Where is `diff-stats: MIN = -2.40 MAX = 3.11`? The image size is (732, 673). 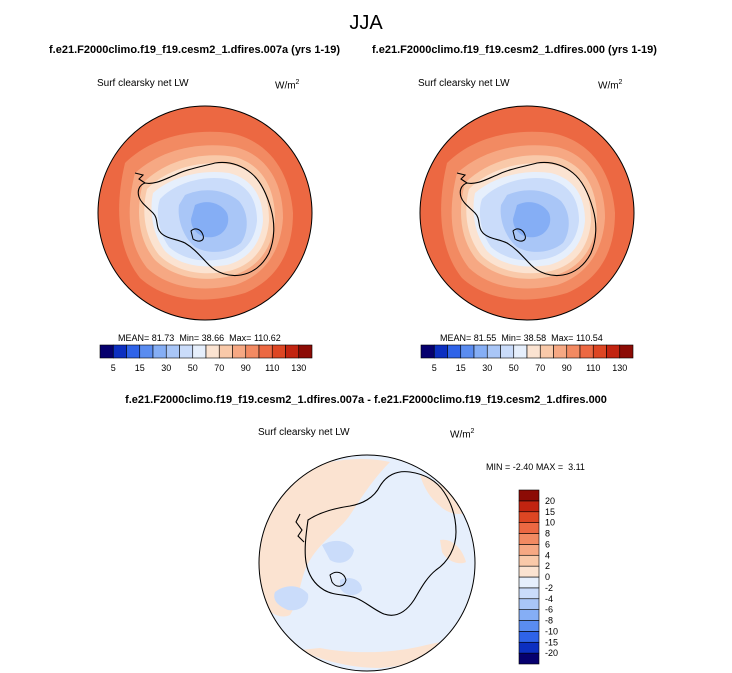
diff-stats: MIN = -2.40 MAX = 3.11 is located at coordinates (535, 467).